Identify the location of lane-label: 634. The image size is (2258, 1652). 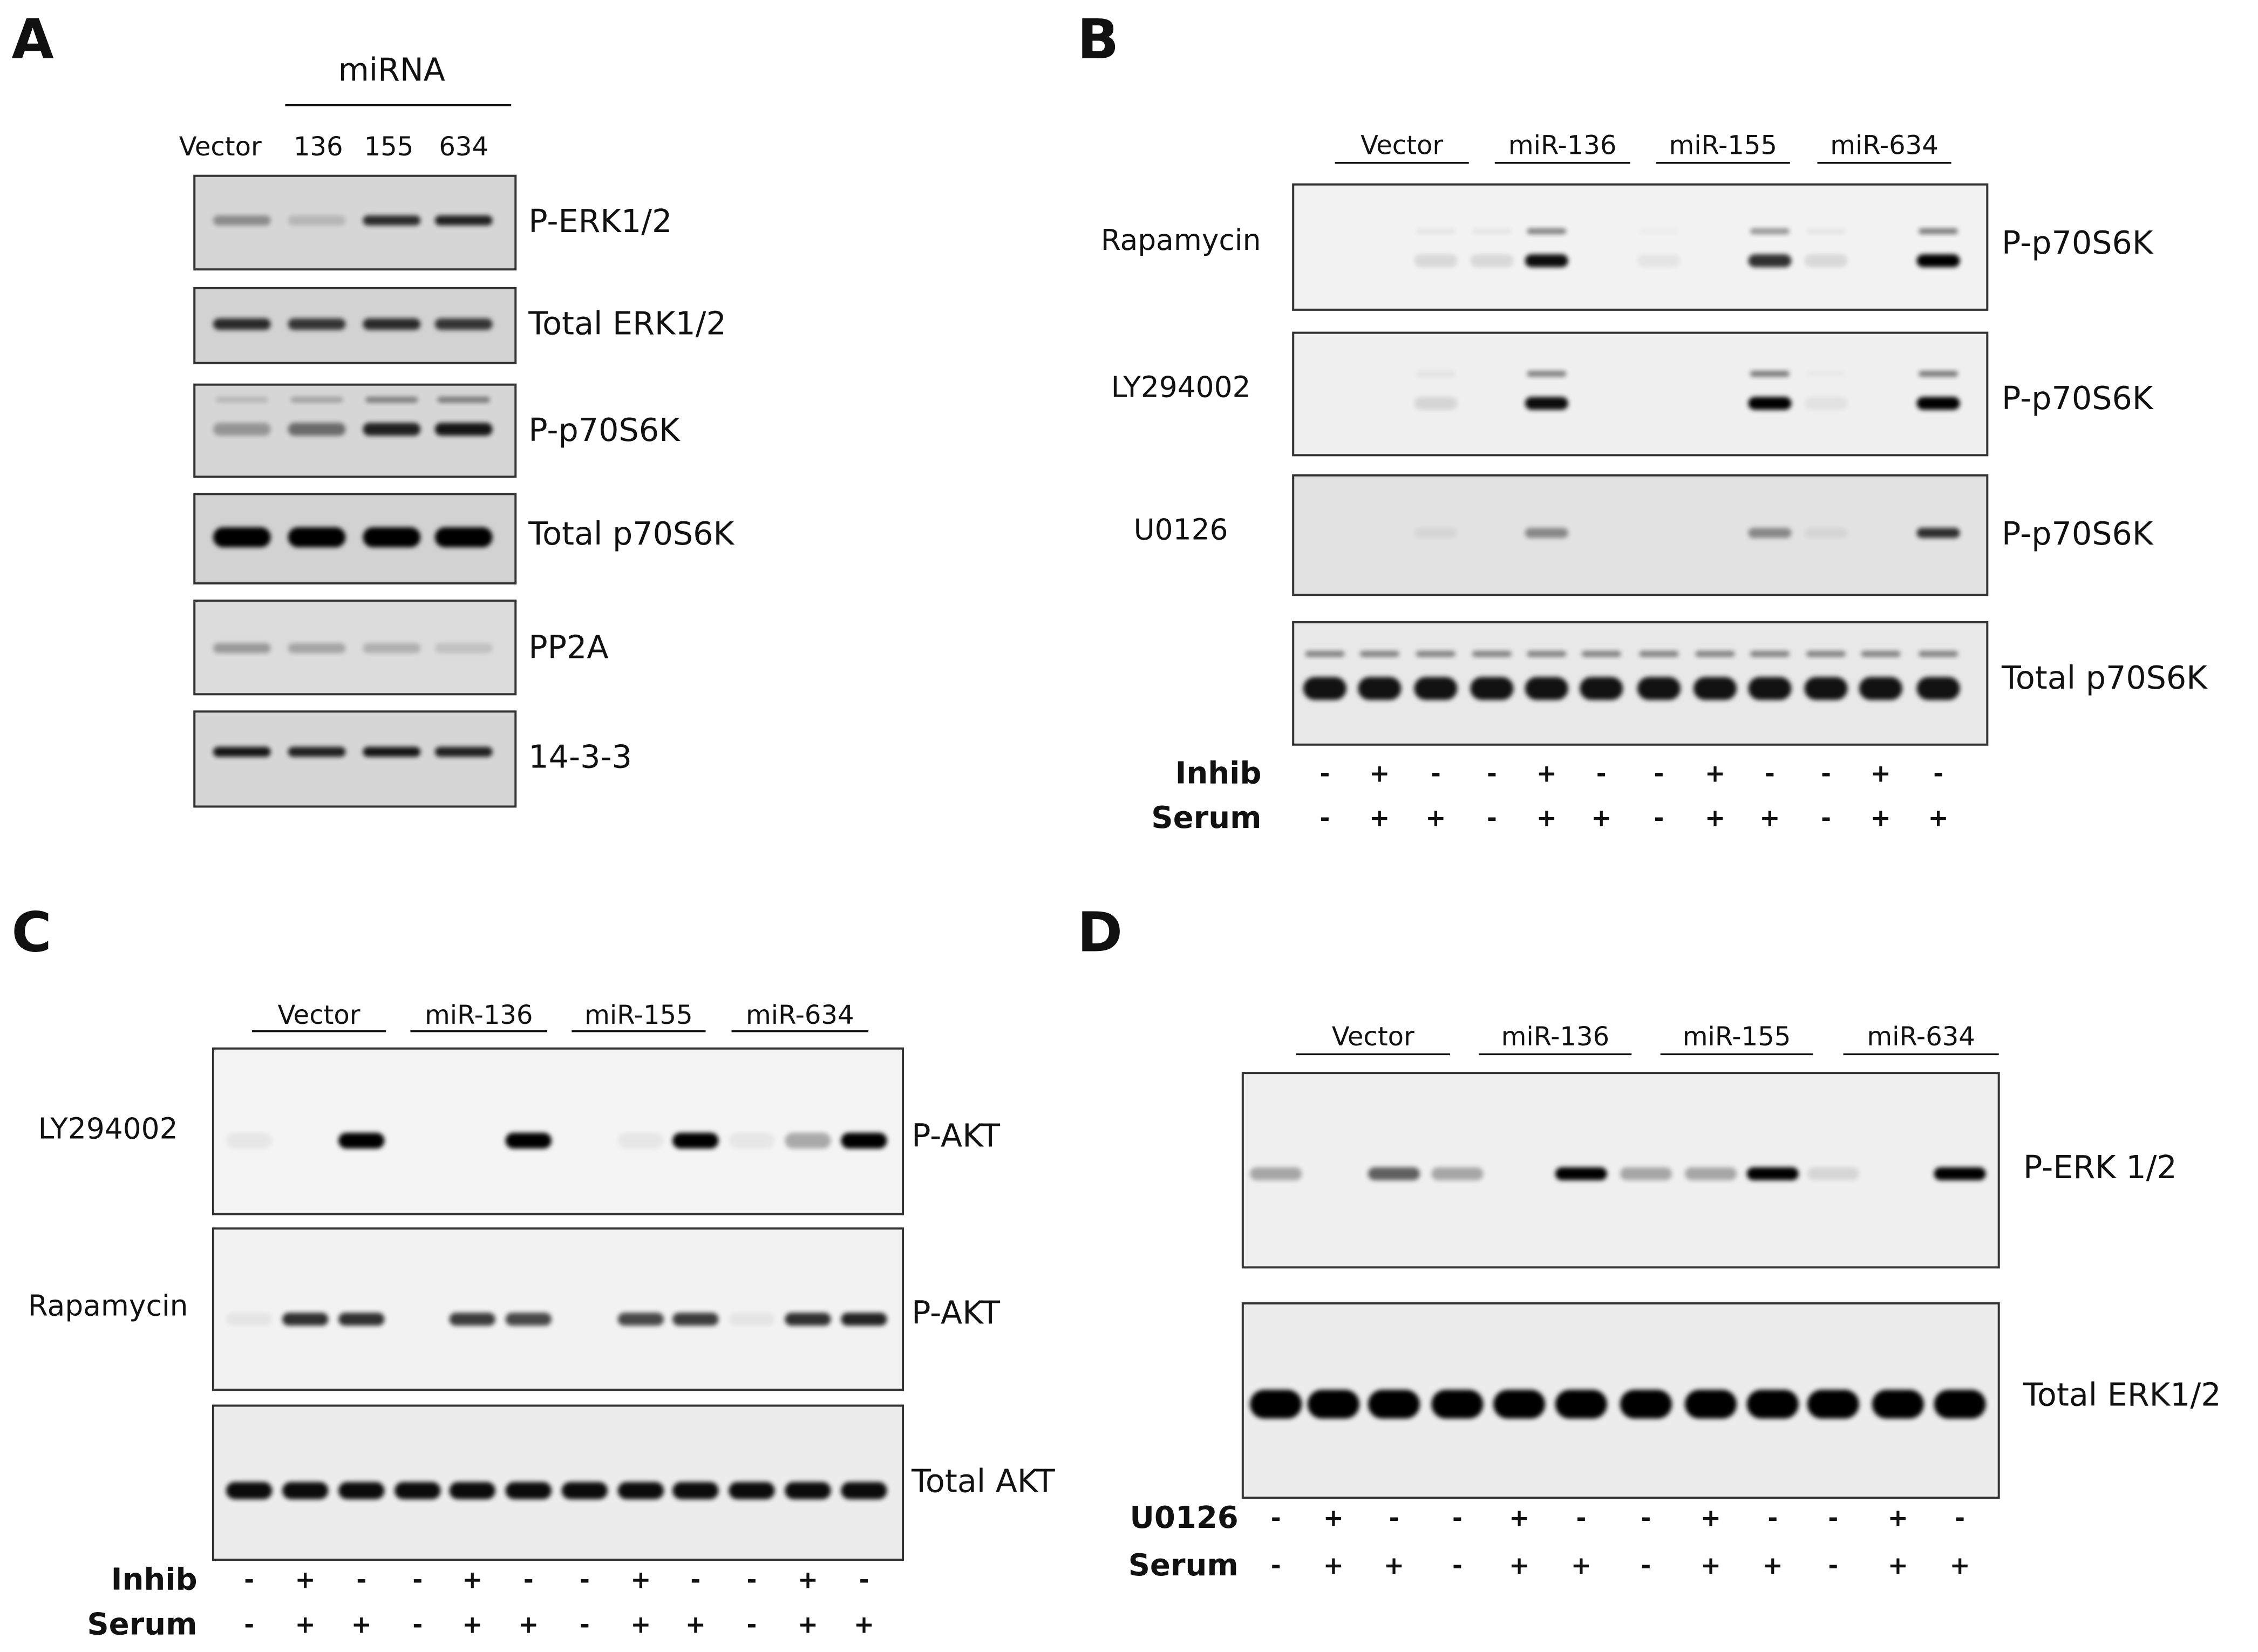
(463, 147).